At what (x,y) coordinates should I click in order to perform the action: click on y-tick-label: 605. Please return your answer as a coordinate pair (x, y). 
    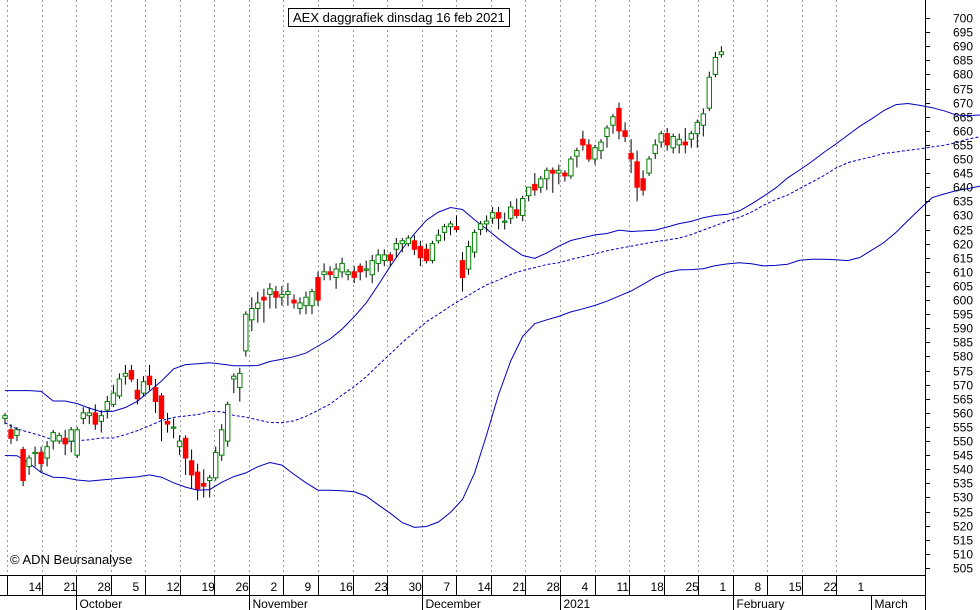
    Looking at the image, I should click on (963, 287).